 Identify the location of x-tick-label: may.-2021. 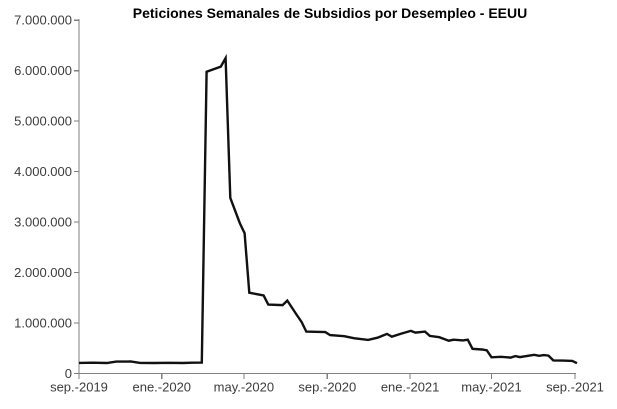
(491, 387).